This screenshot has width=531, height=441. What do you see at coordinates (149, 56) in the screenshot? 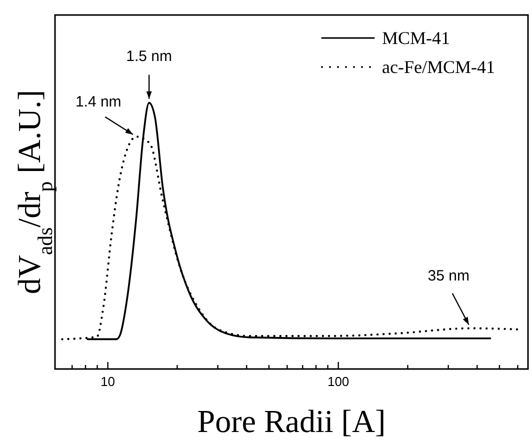
I see `annotation: 1.5 nm` at bounding box center [149, 56].